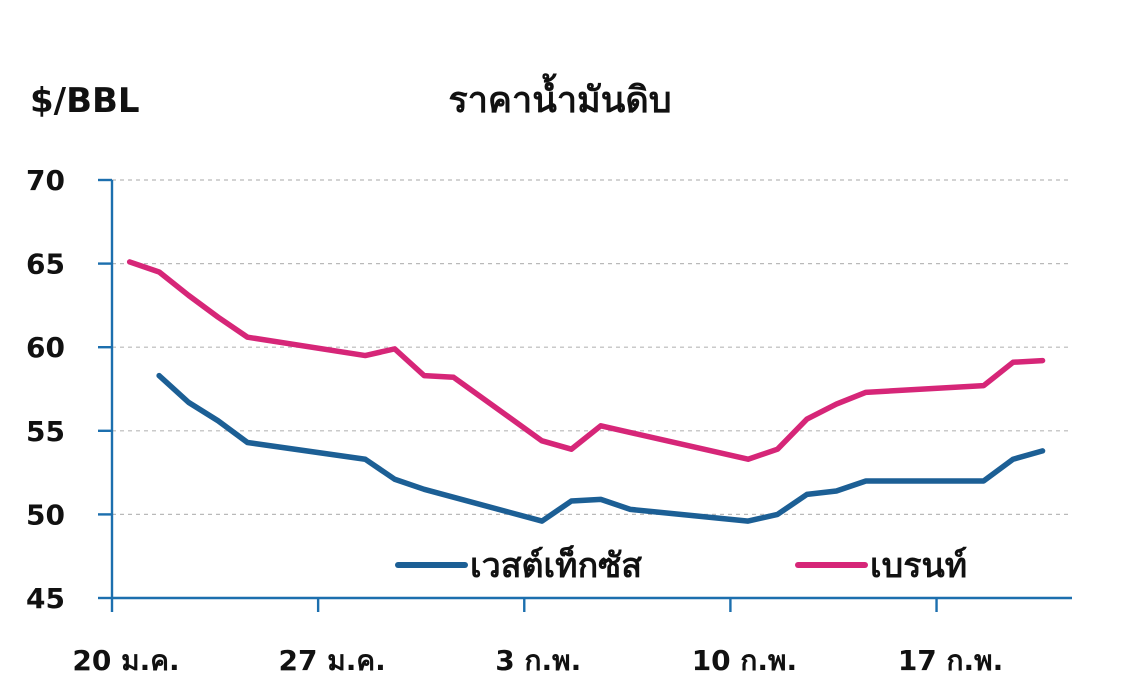  Describe the element at coordinates (559, 97) in the screenshot. I see `chart-title: ราคาน้ำมันดิบ` at that location.